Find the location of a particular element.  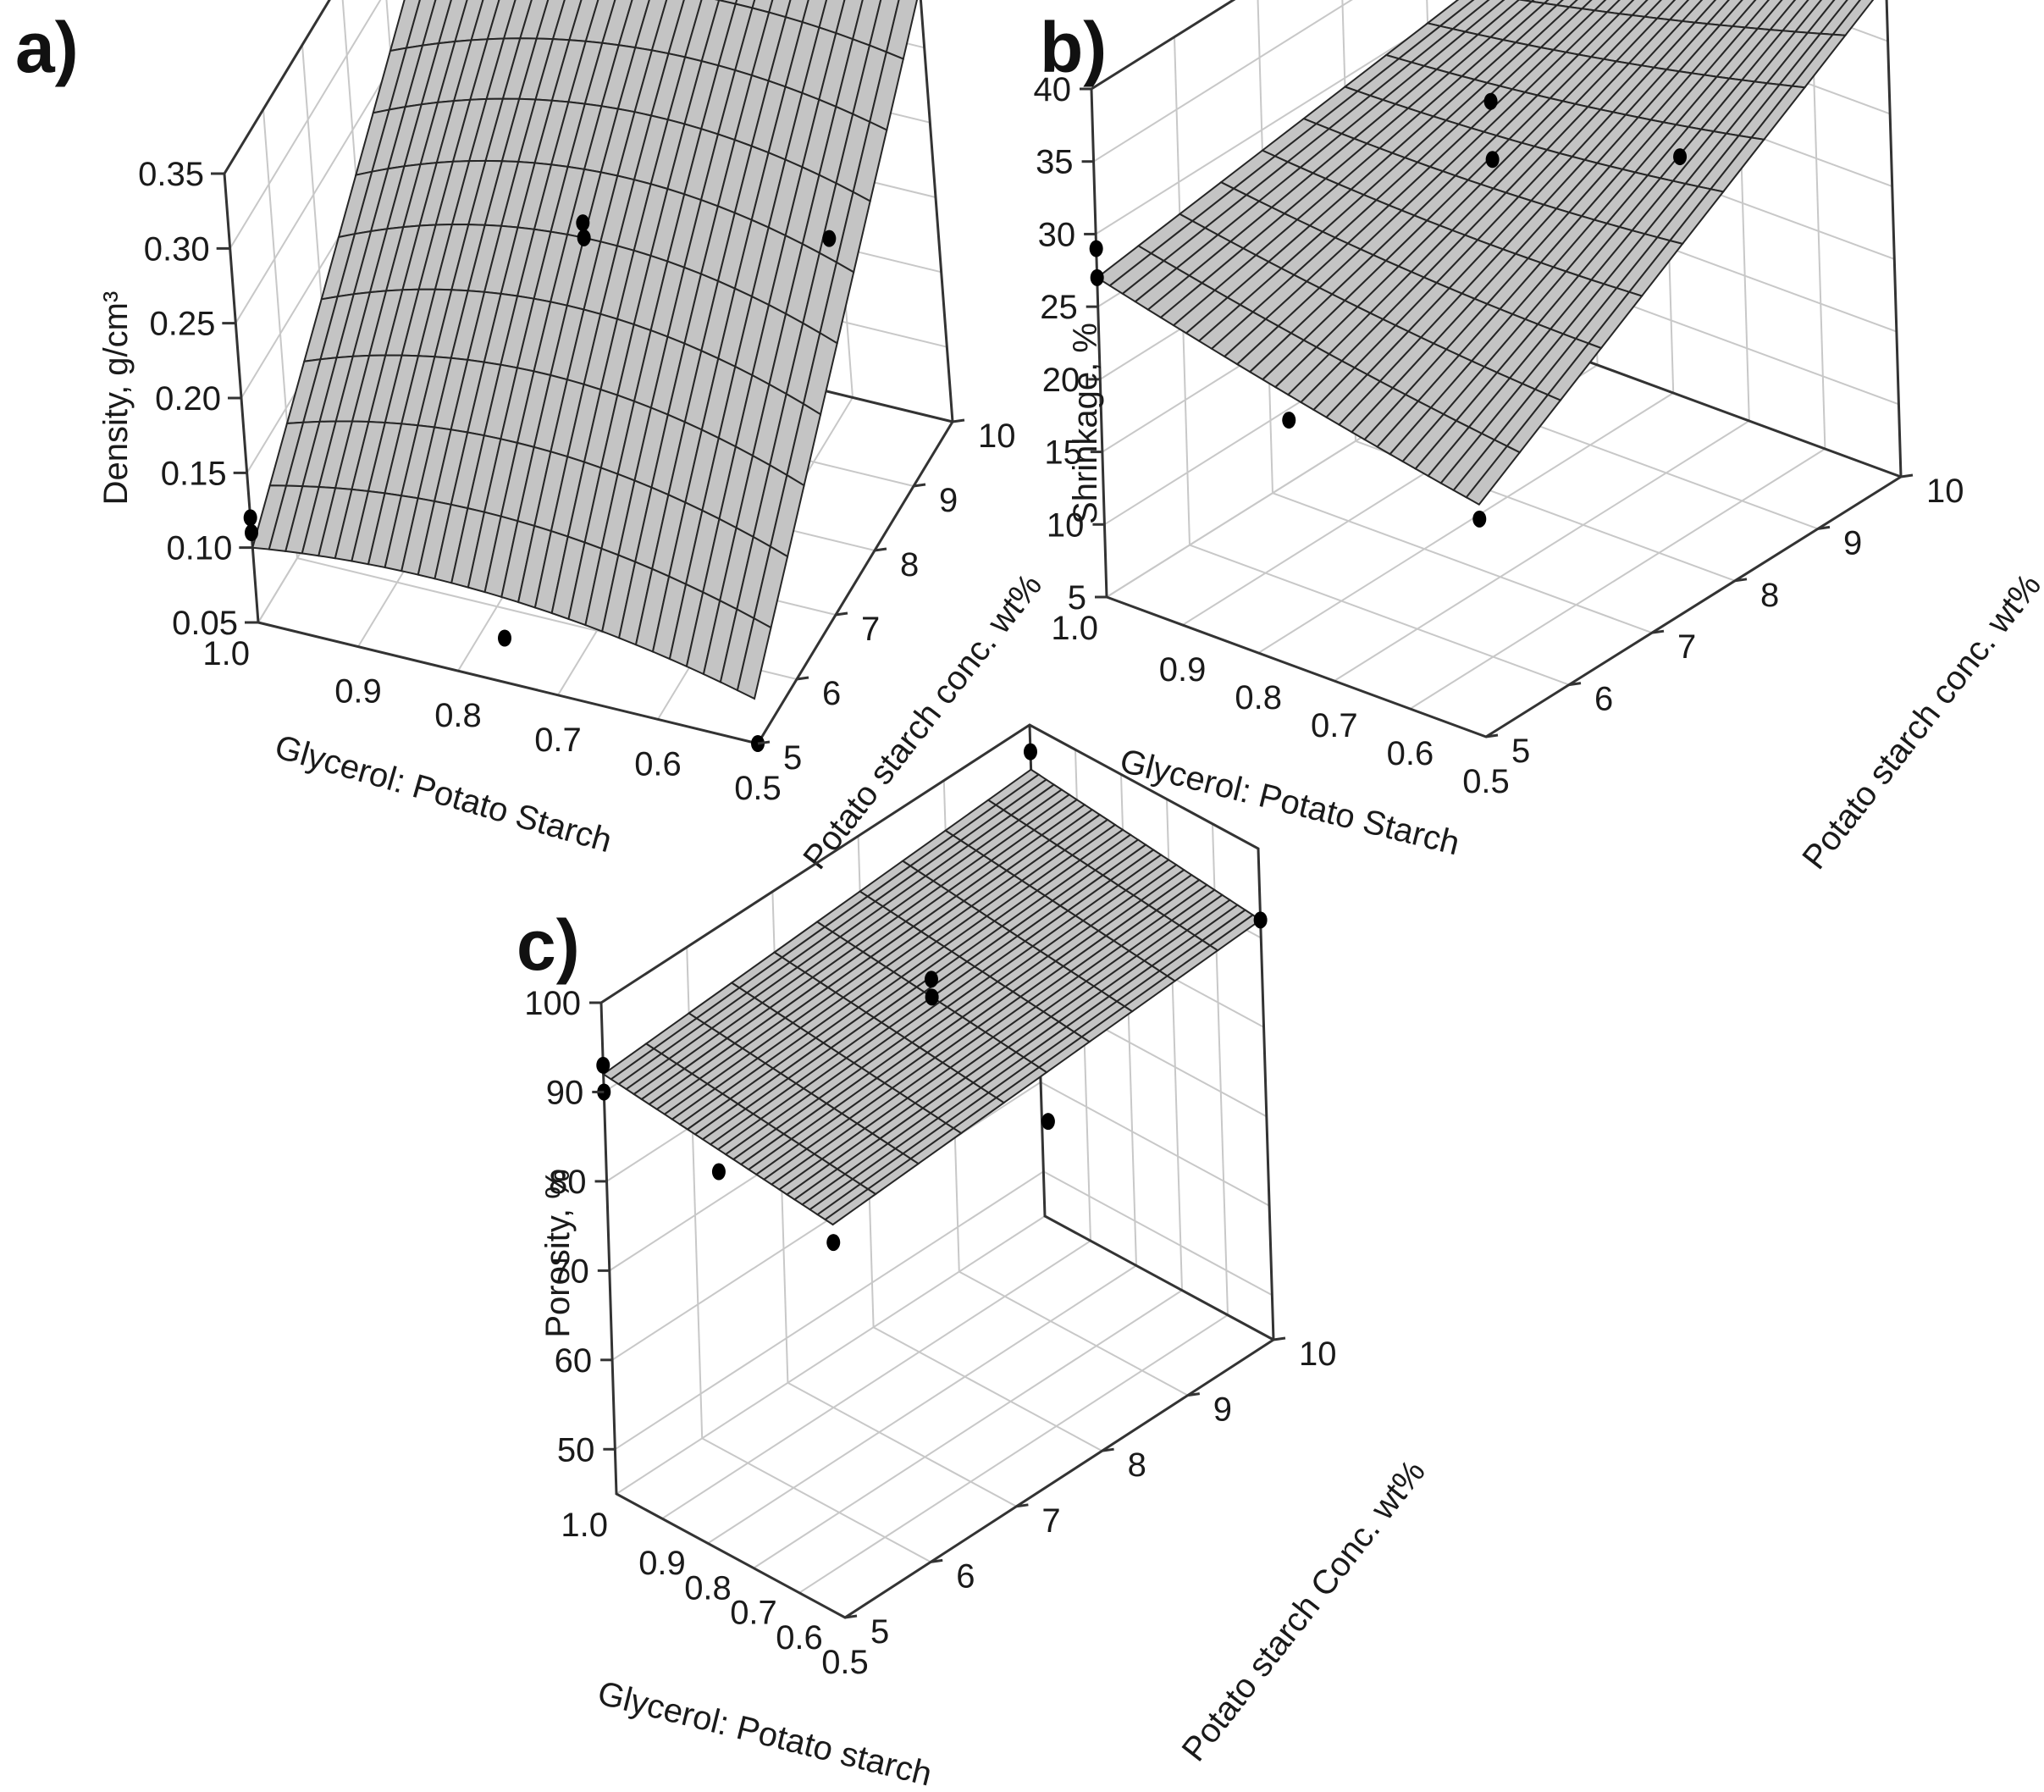

y-axis-title: Potato starch conc. wt% is located at coordinates (1919, 721).